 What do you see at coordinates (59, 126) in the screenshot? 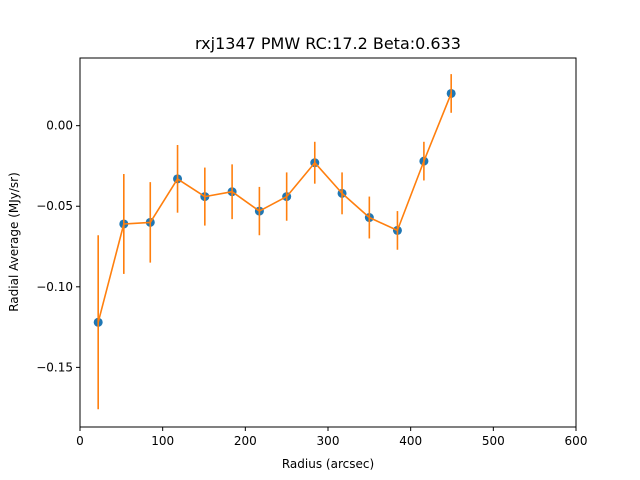
I see `y-tick-label: 0.00` at bounding box center [59, 126].